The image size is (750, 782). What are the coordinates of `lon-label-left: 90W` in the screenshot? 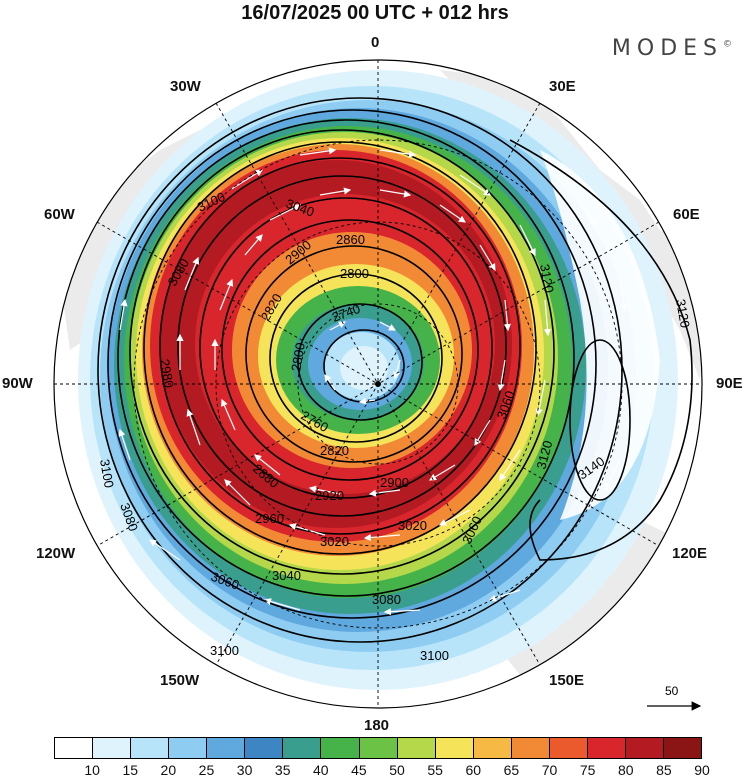 It's located at (17, 383).